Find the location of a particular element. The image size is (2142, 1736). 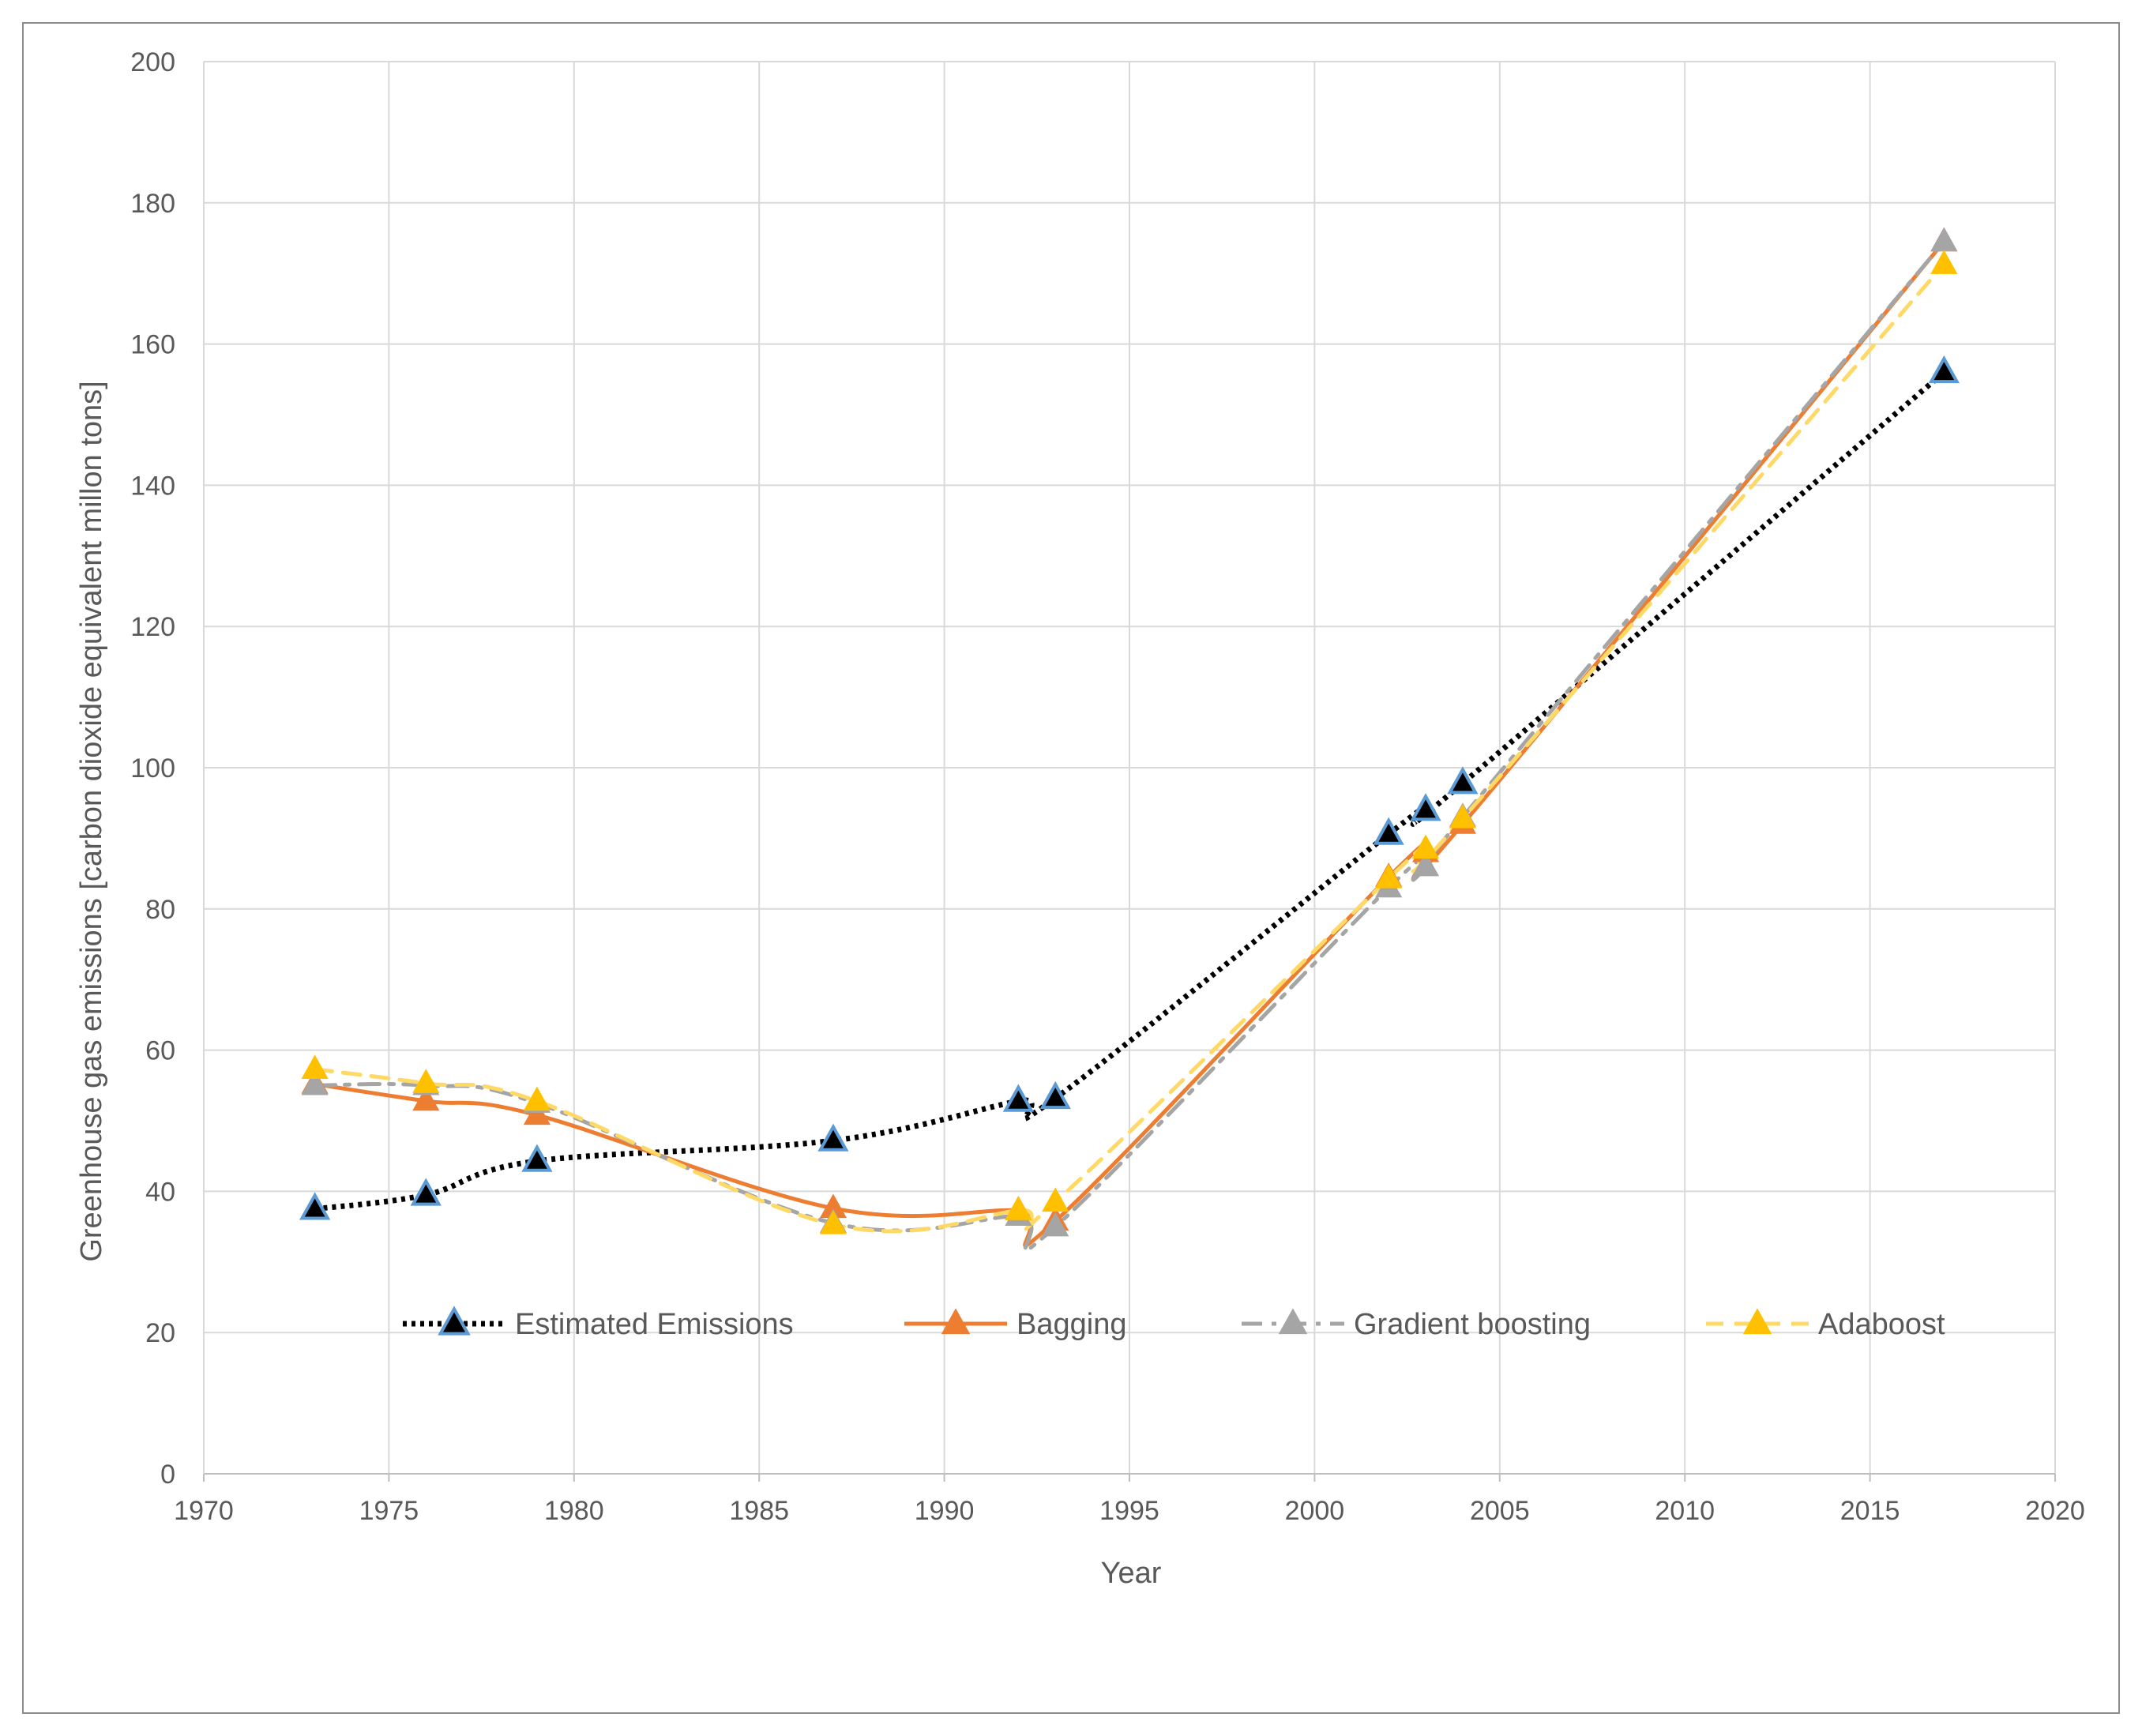

x-tick-label: 1975 is located at coordinates (389, 1511).